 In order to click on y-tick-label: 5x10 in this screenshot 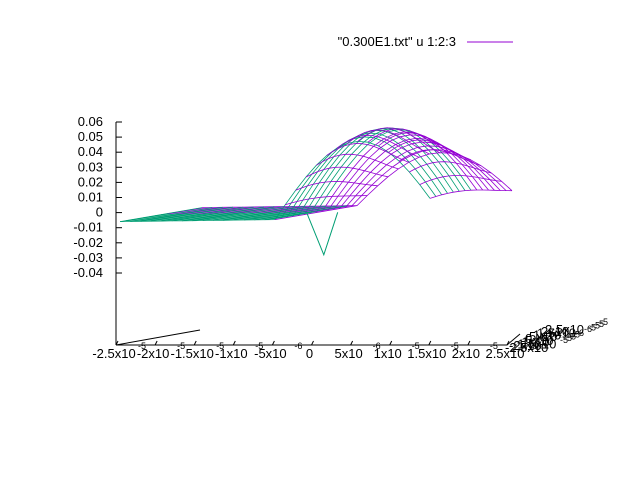, I will do `click(543, 336)`.